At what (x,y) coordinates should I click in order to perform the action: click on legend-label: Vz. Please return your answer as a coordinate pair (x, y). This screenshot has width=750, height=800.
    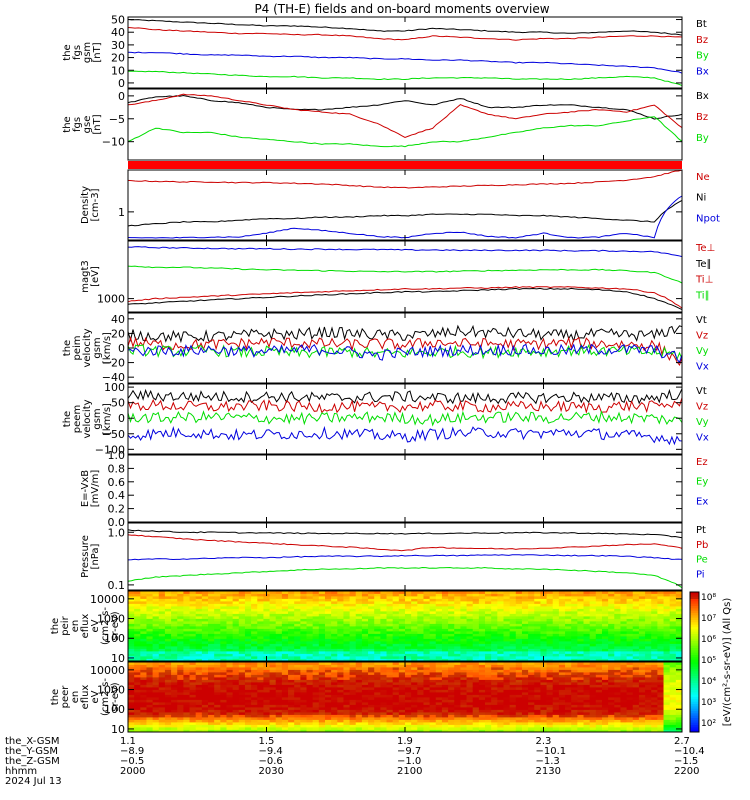
    Looking at the image, I should click on (702, 407).